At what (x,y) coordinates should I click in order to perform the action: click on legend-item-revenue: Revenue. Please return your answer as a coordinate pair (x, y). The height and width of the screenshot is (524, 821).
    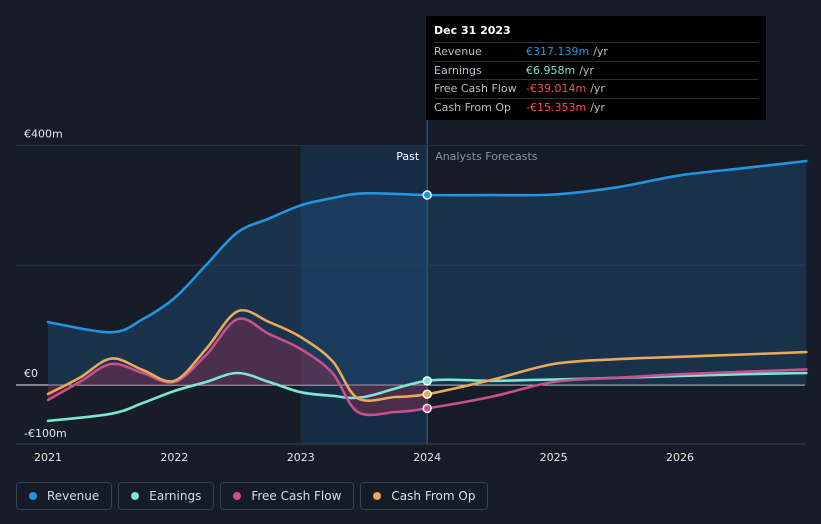
    Looking at the image, I should click on (64, 496).